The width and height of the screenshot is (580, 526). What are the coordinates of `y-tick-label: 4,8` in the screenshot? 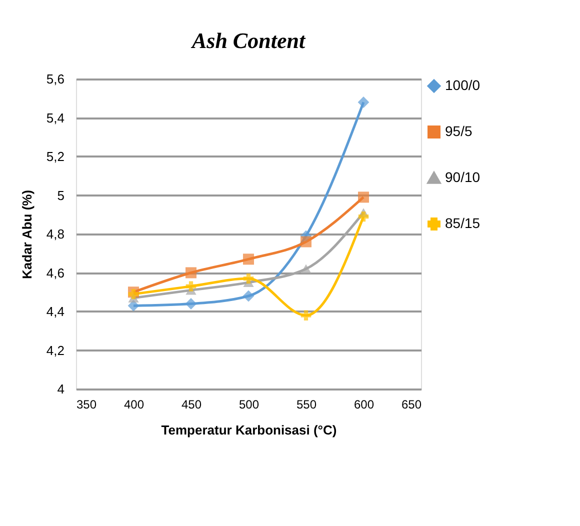 It's located at (55, 234).